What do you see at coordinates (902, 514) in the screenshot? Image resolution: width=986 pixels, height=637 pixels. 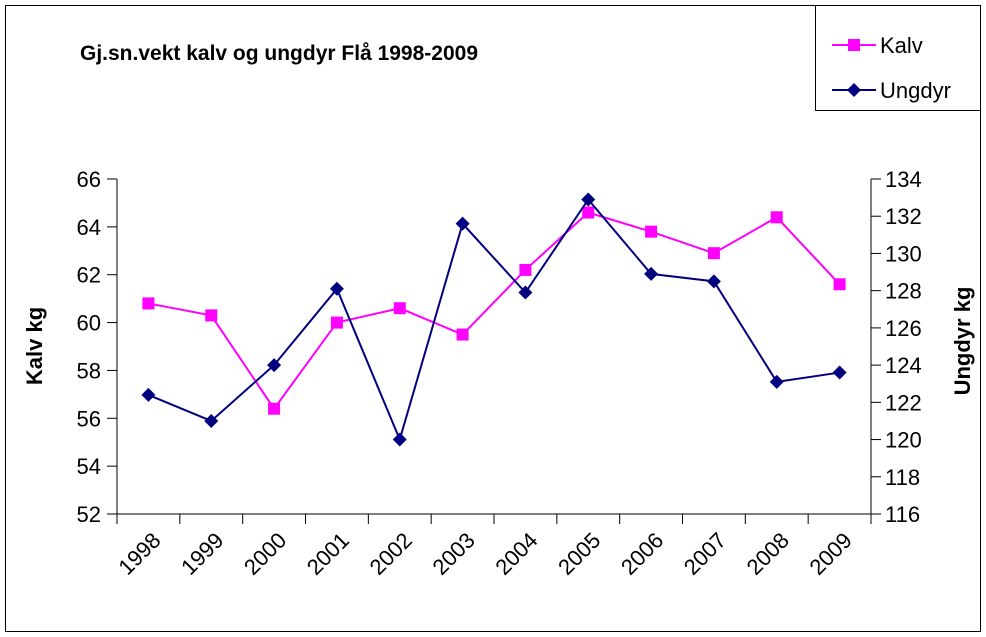 I see `y2-tick-label: 116` at bounding box center [902, 514].